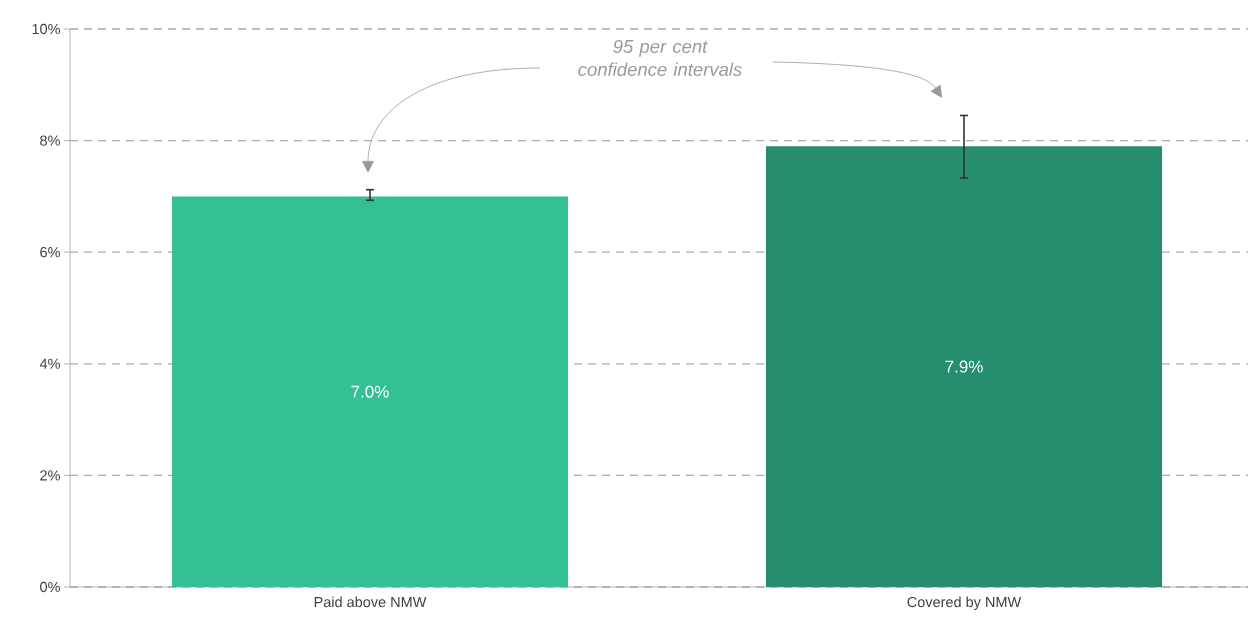 This screenshot has height=624, width=1248. Describe the element at coordinates (50, 587) in the screenshot. I see `y-tick-label: 0%` at that location.